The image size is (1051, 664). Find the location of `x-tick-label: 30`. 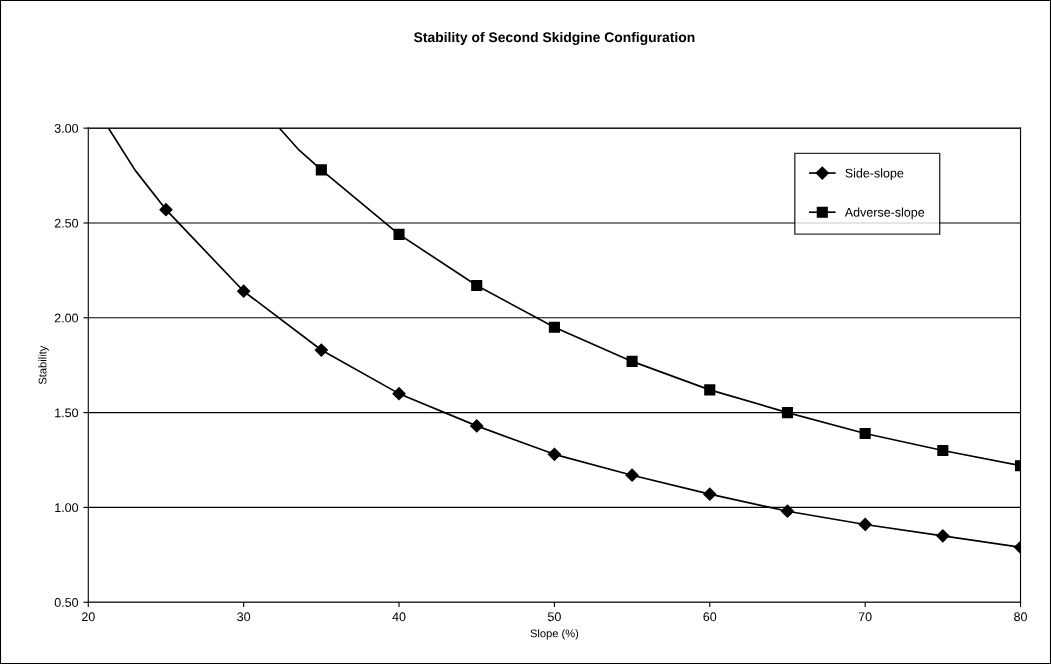

x-tick-label: 30 is located at coordinates (244, 617).